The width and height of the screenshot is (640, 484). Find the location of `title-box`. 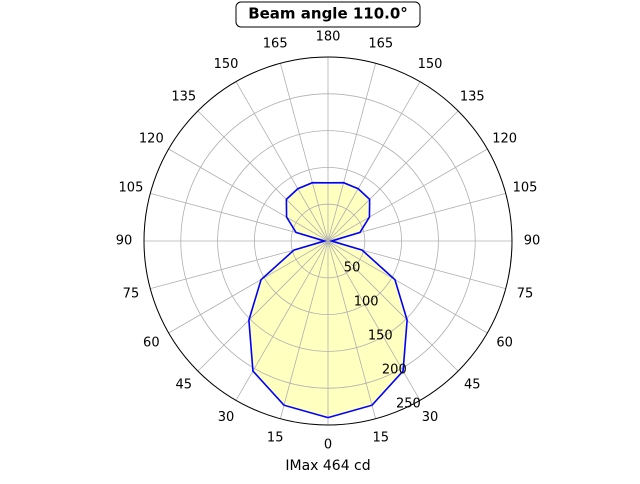

title-box is located at coordinates (328, 14).